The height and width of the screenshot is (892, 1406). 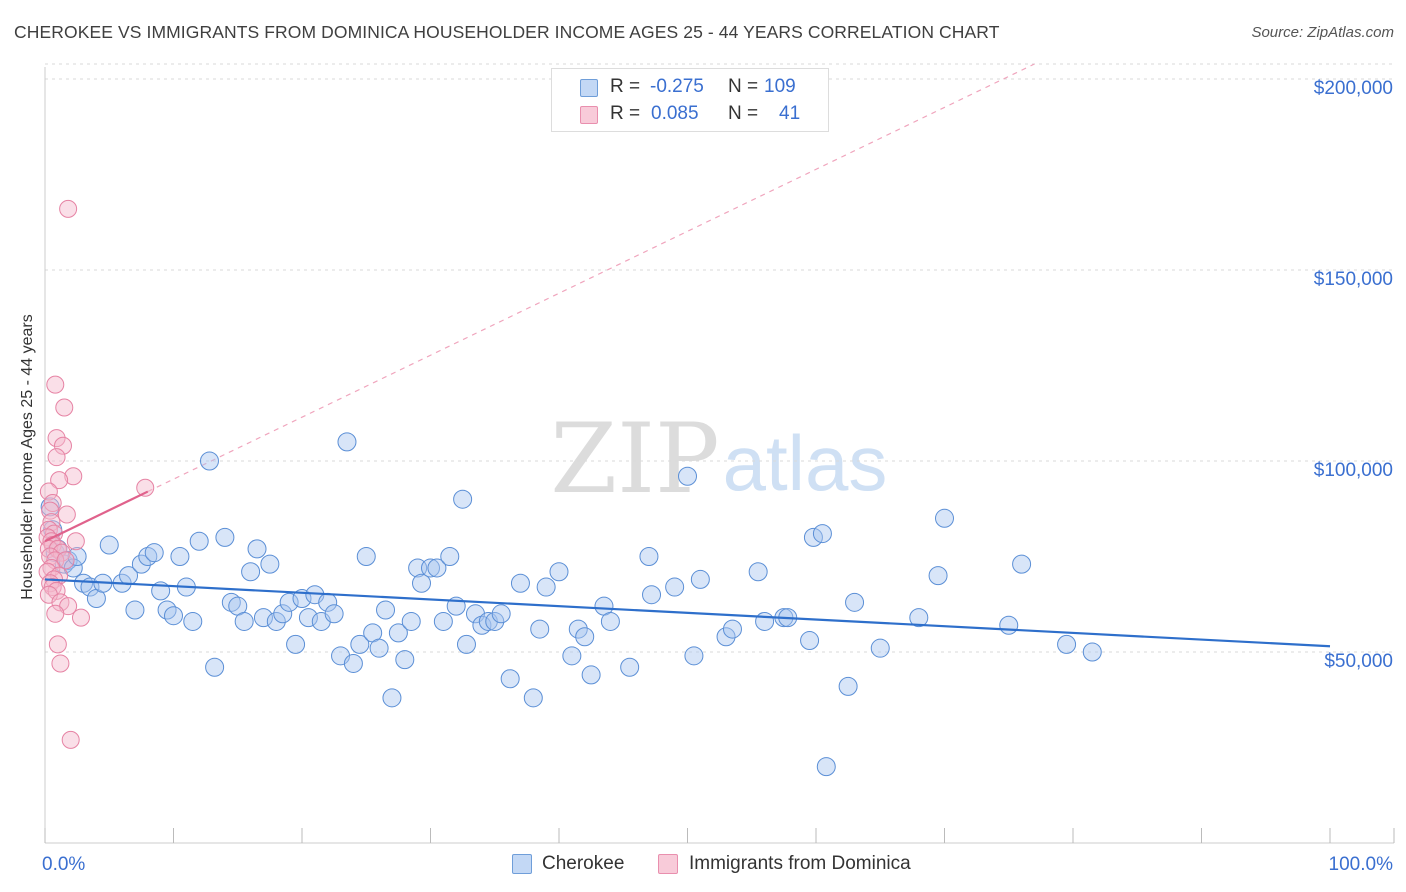 What do you see at coordinates (675, 113) in the screenshot?
I see `legend-r-value: 0.085` at bounding box center [675, 113].